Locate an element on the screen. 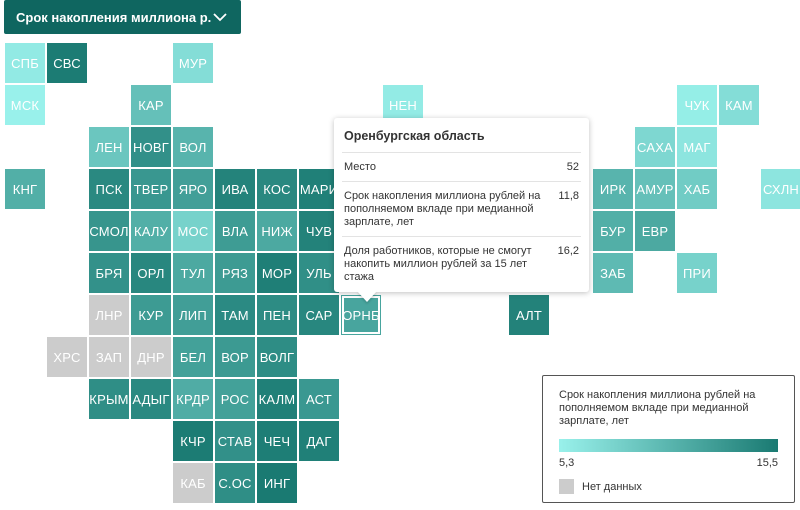  region-tile-ВОЛ: ВОЛ is located at coordinates (193, 147).